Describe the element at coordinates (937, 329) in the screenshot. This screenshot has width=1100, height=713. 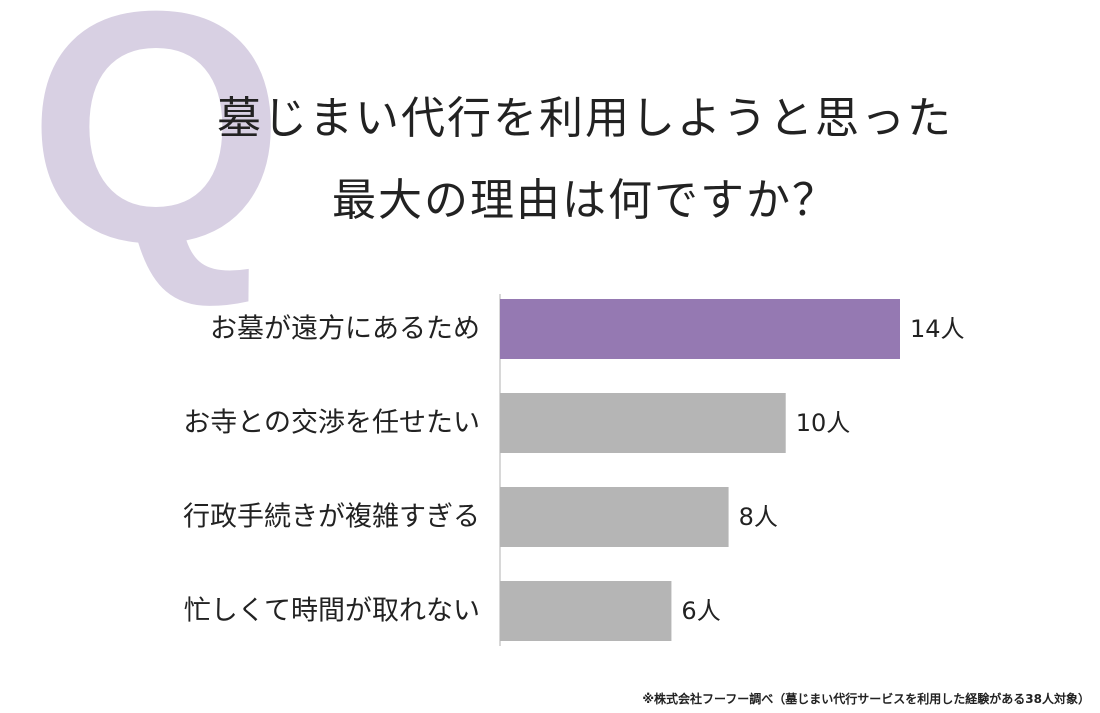
I see `value-label-1: 14人` at that location.